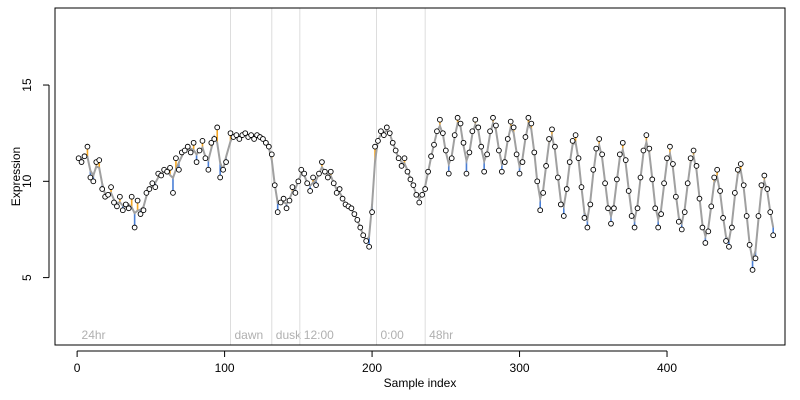 The height and width of the screenshot is (400, 800). Describe the element at coordinates (420, 383) in the screenshot. I see `x-axis-label: Sample index` at that location.